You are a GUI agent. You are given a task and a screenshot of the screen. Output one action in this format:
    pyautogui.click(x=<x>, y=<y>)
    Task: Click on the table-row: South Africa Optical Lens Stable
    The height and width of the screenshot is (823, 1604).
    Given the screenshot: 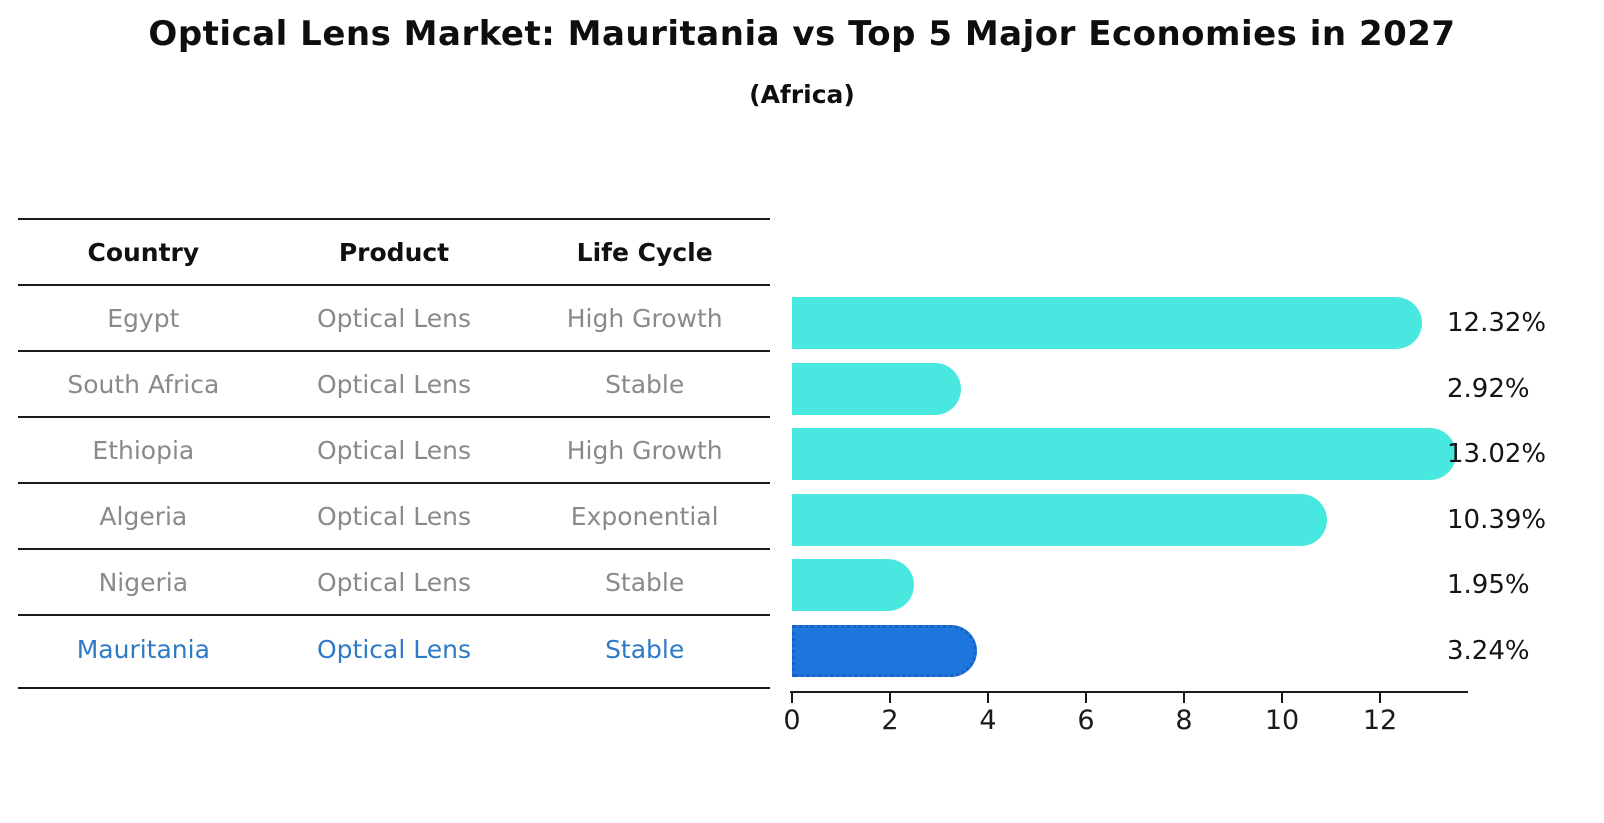 What is the action you would take?
    pyautogui.click(x=394, y=385)
    